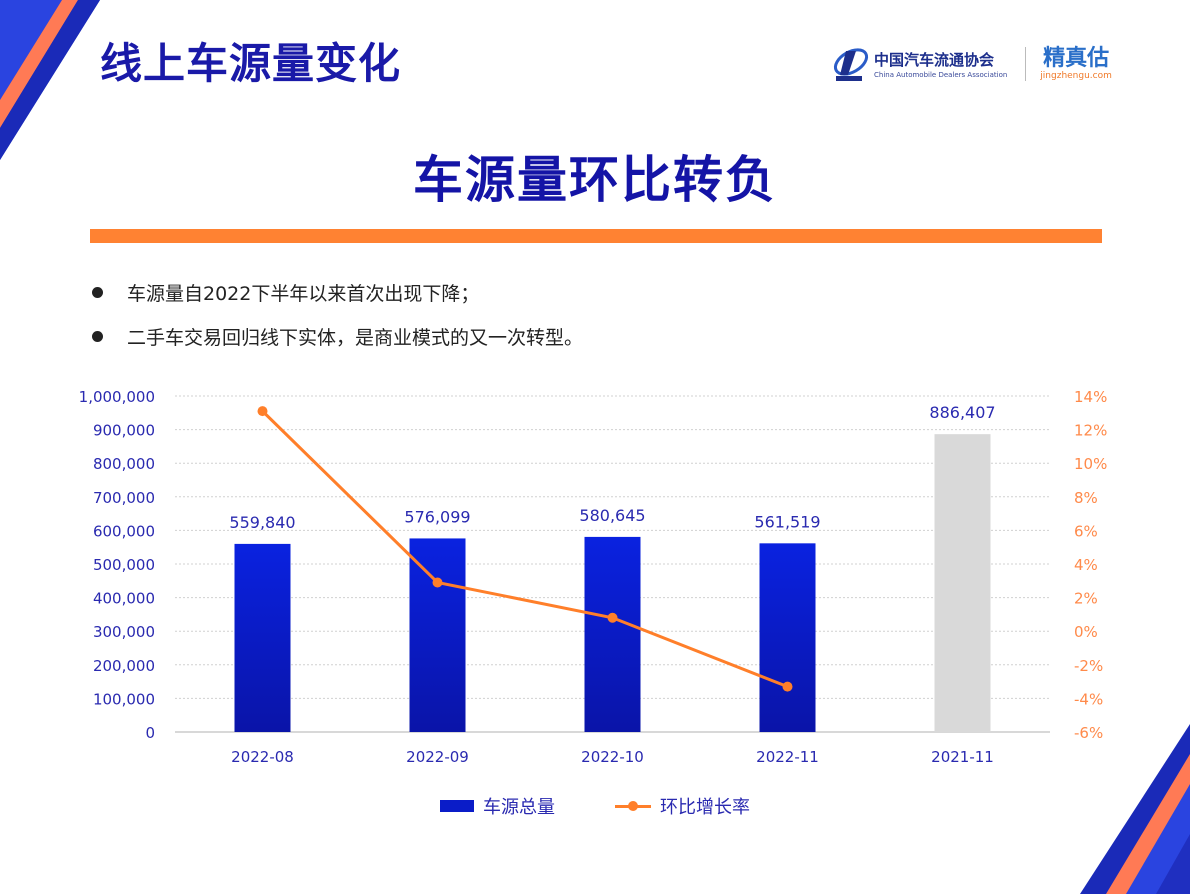  I want to click on bar-value-label: 561,519, so click(787, 521).